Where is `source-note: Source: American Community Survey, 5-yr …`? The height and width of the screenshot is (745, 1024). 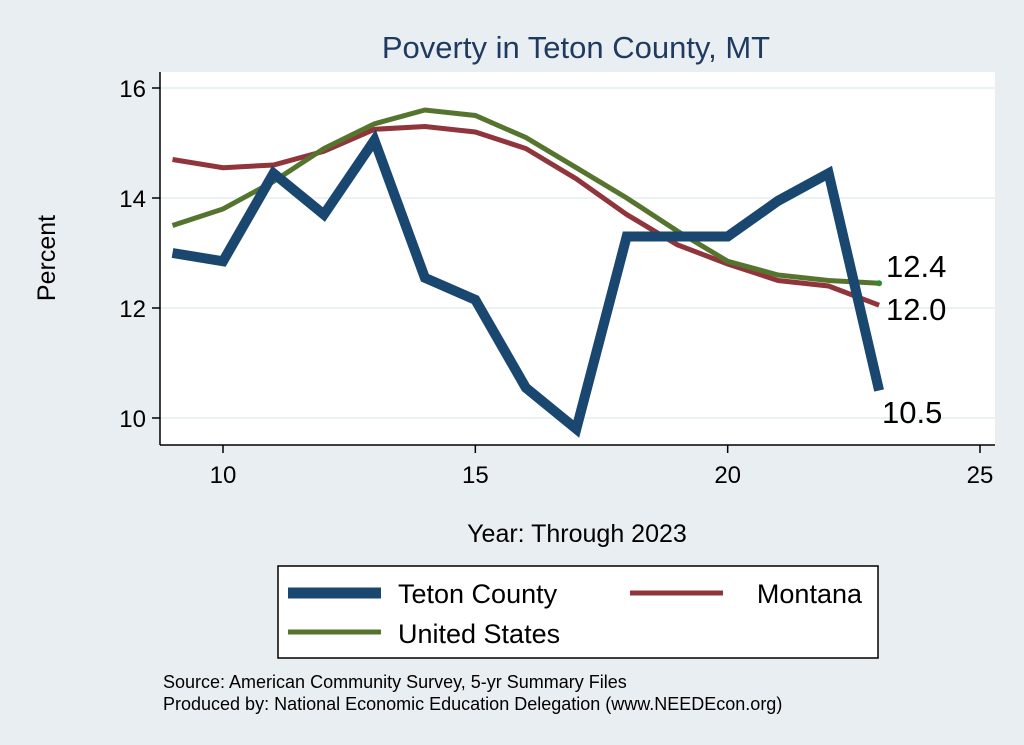 source-note: Source: American Community Survey, 5-yr … is located at coordinates (395, 682).